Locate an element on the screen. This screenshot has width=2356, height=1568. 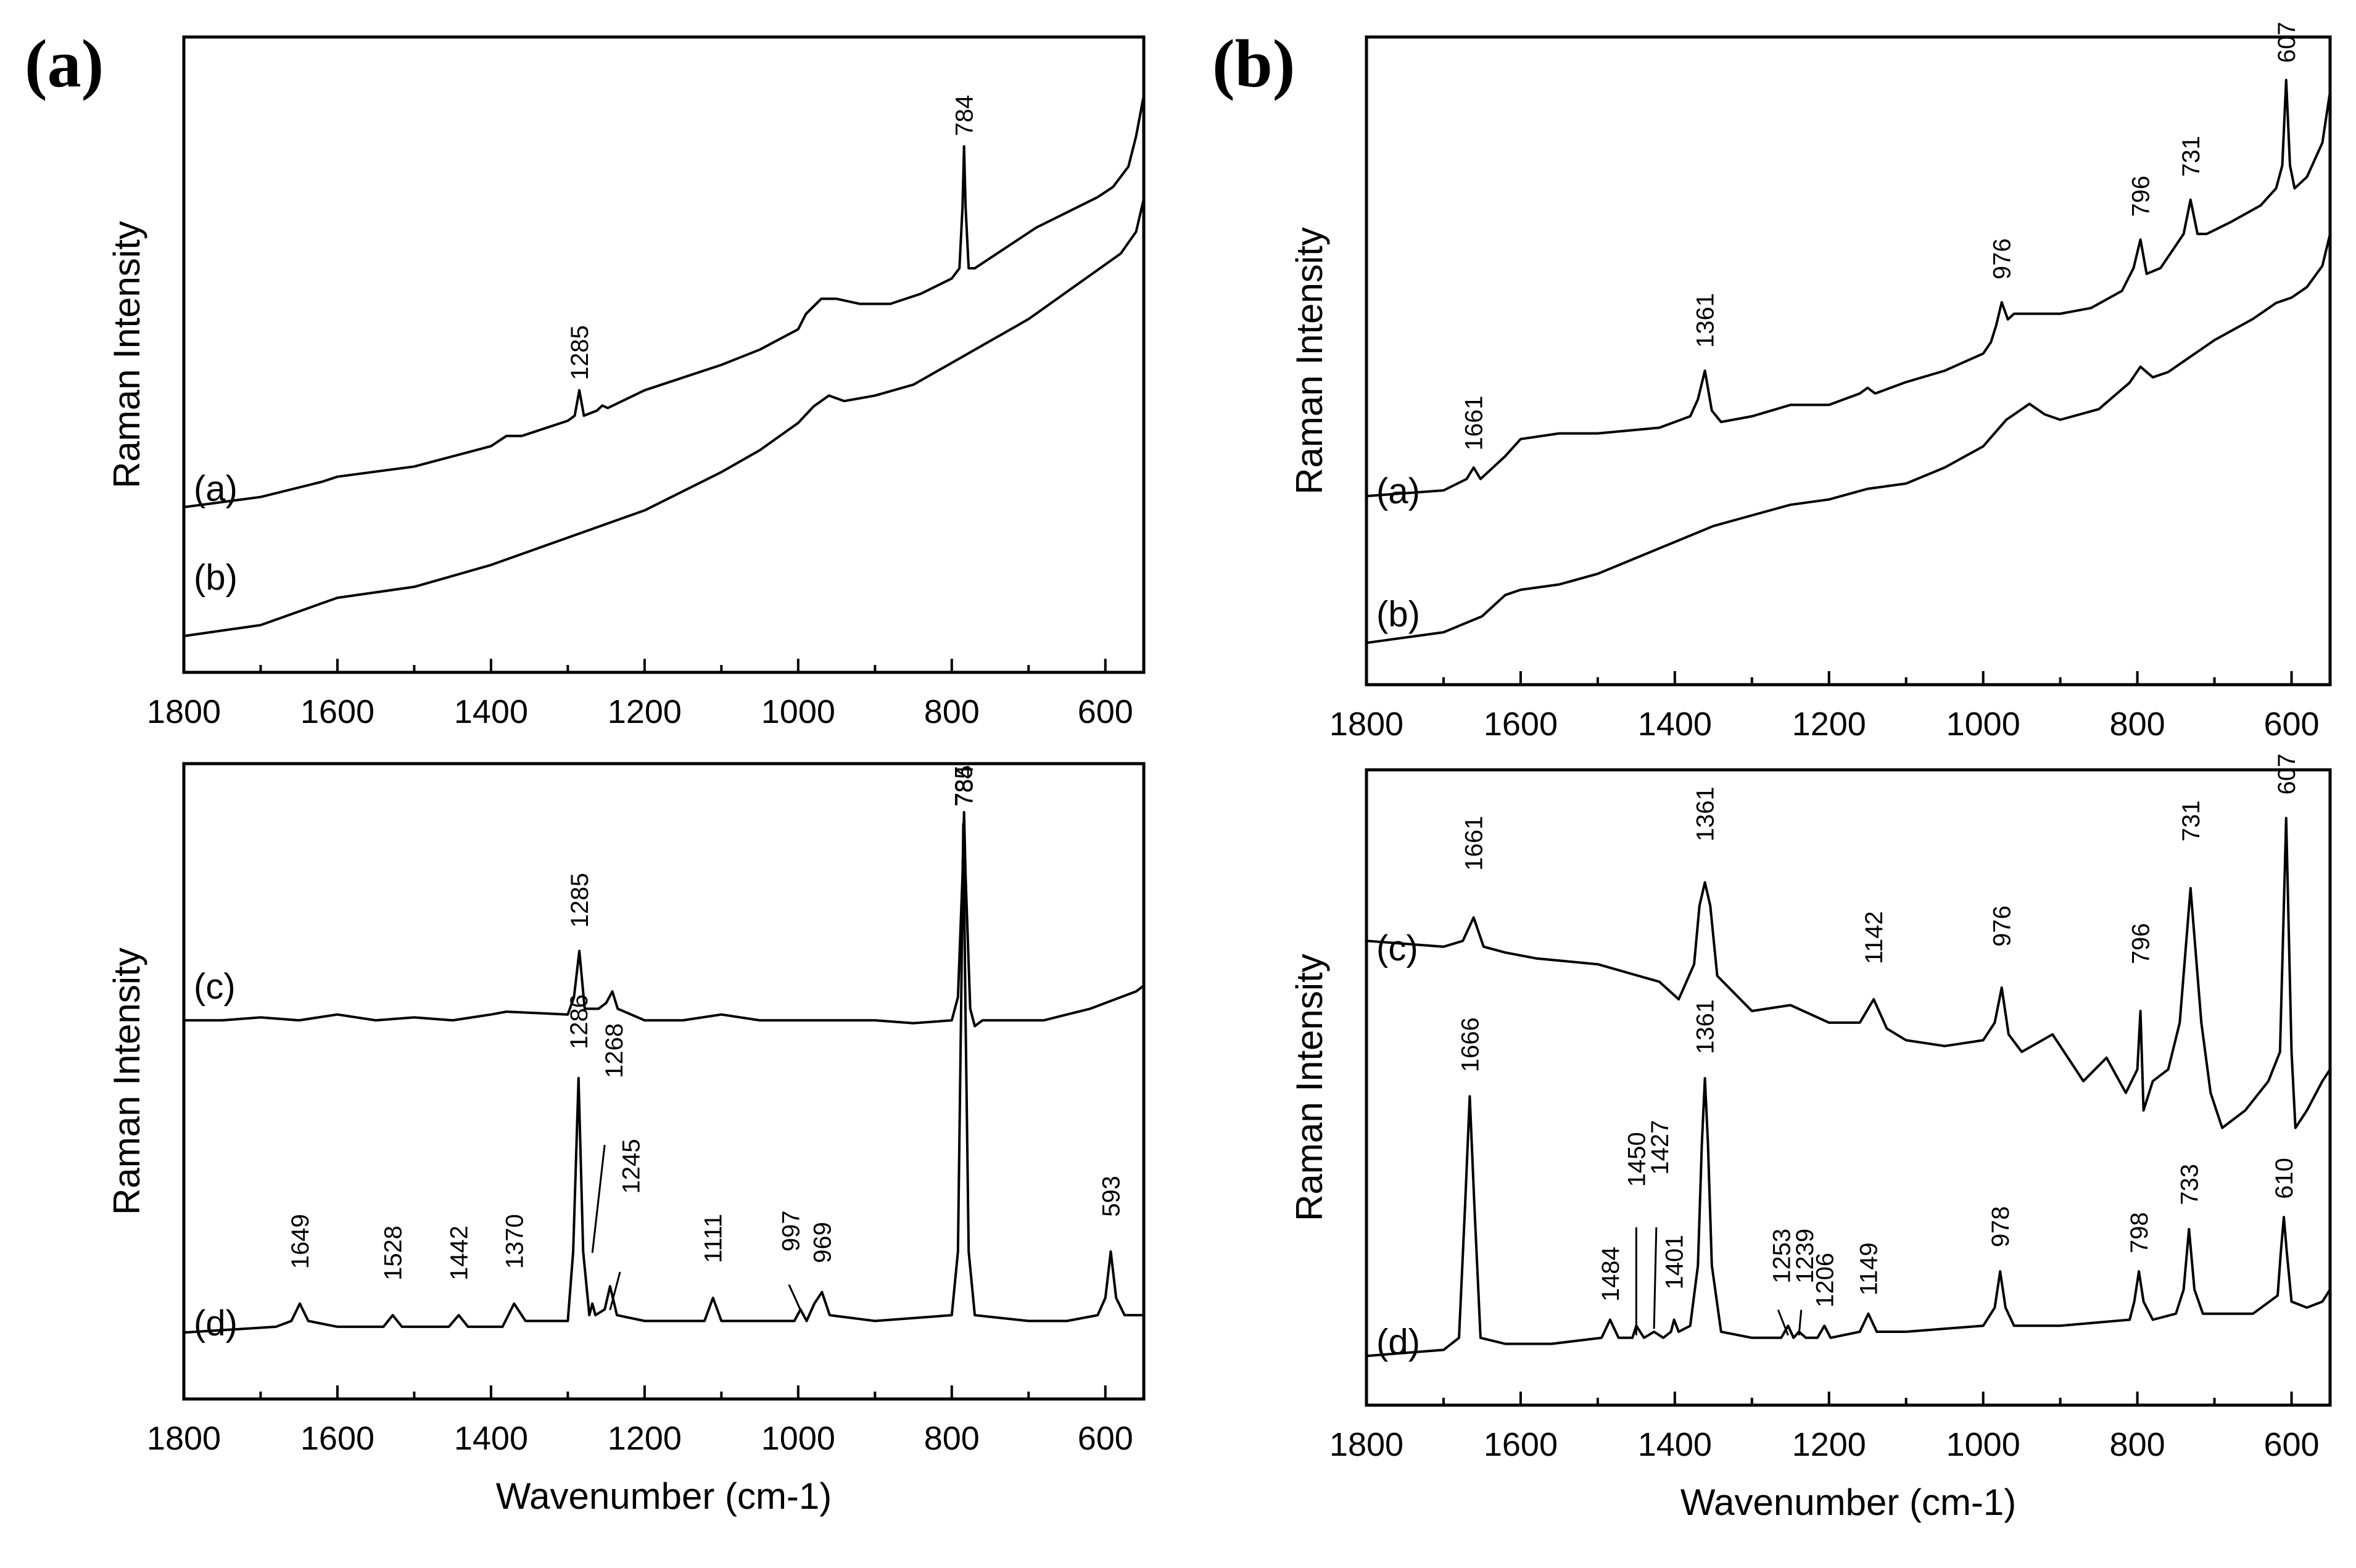
peak-label: 997 is located at coordinates (790, 1231).